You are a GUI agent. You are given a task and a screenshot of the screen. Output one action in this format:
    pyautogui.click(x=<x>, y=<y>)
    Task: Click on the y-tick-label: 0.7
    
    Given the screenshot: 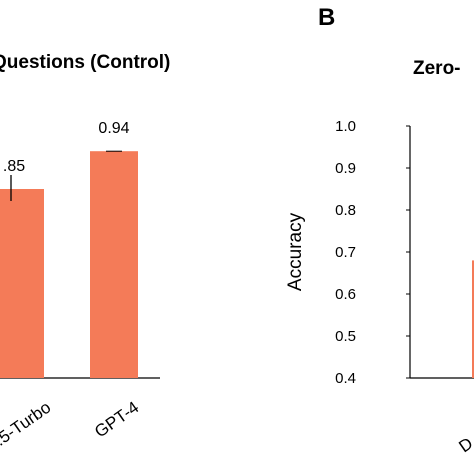 What is the action you would take?
    pyautogui.click(x=345, y=252)
    